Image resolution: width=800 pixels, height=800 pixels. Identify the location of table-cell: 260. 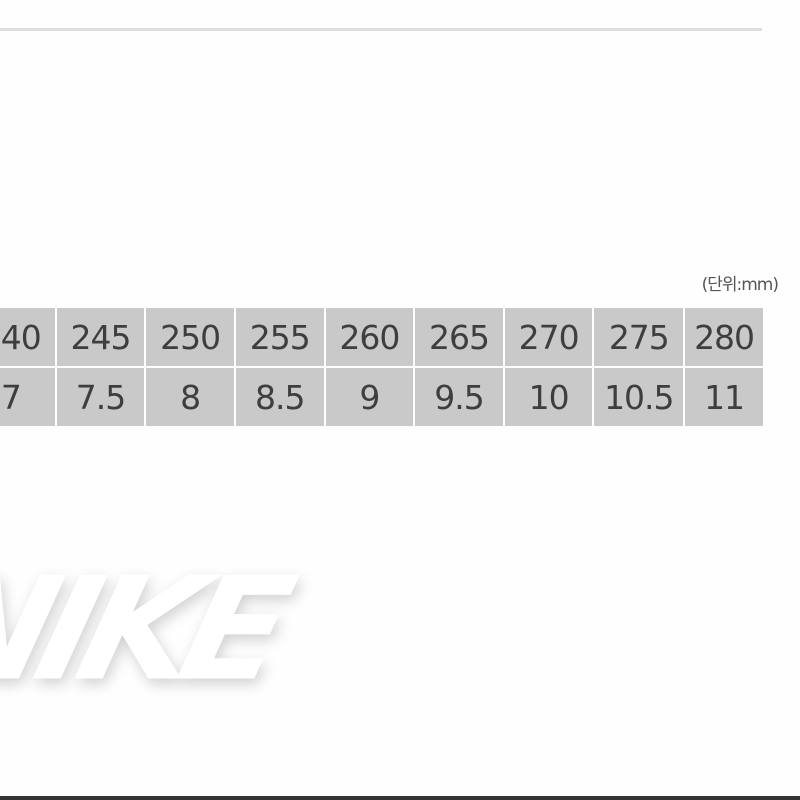
(369, 337).